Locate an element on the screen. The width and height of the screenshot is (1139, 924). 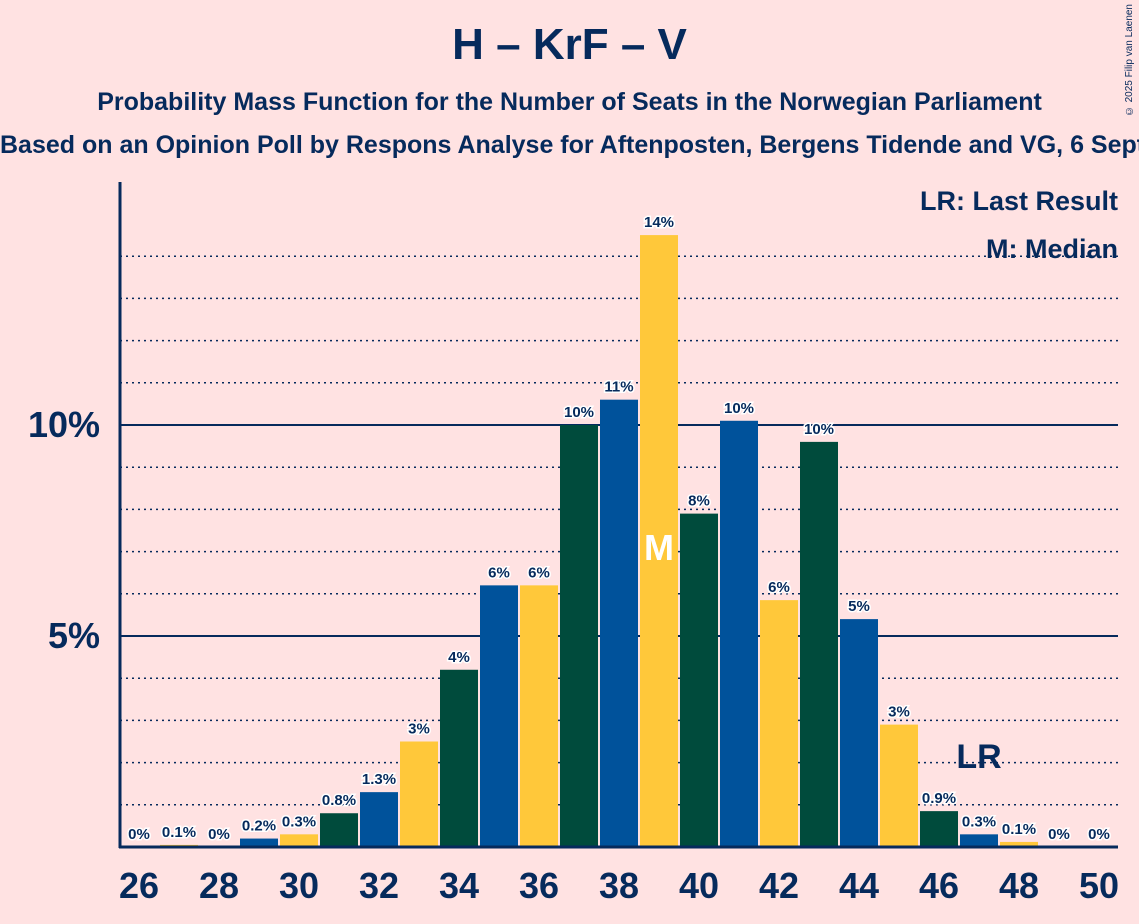
x-tick-label: 46 is located at coordinates (939, 885).